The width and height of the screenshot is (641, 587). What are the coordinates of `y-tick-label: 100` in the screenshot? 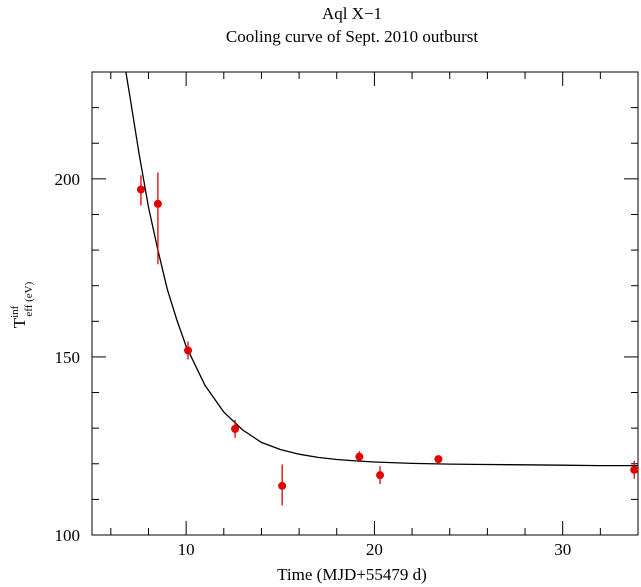 It's located at (68, 535).